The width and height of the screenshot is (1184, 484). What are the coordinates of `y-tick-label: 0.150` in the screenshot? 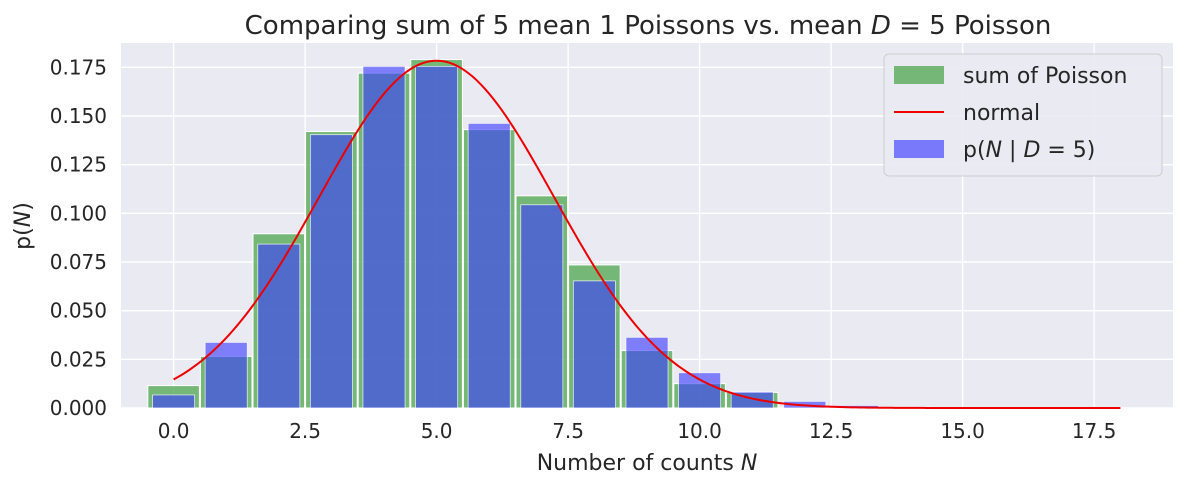 It's located at (78, 116).